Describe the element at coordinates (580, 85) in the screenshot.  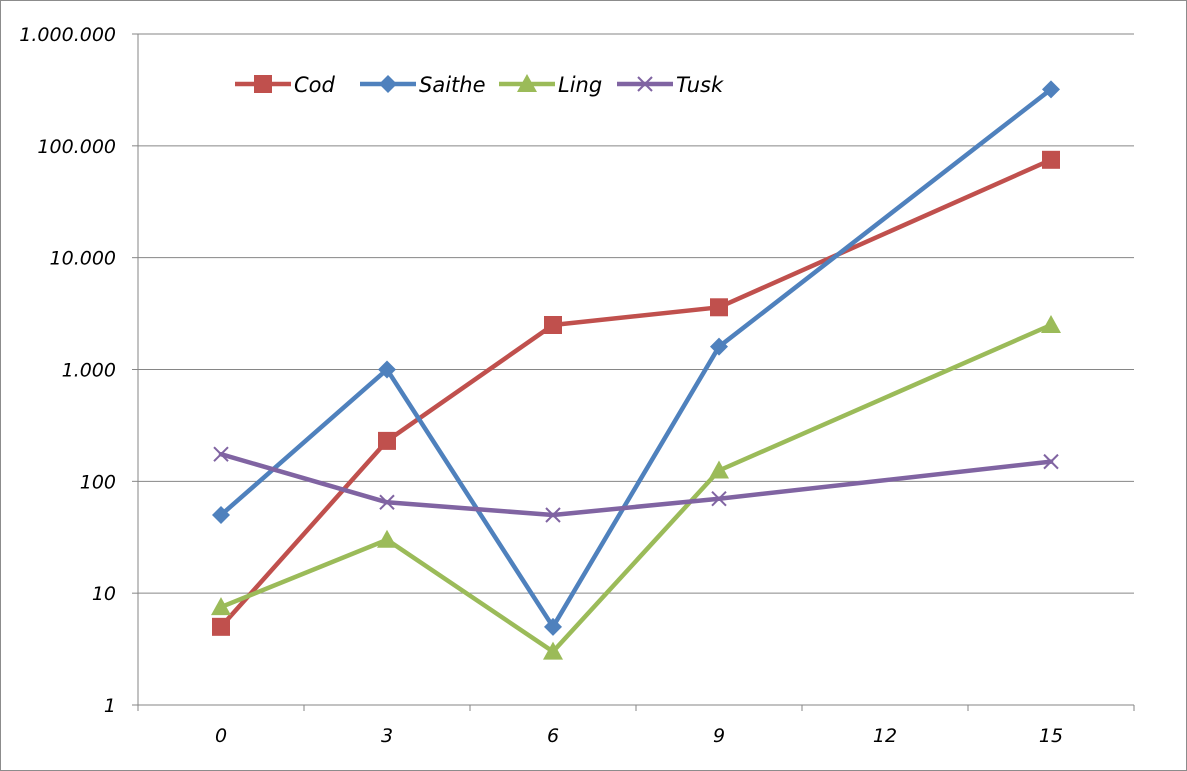
I see `legend-label: Ling` at that location.